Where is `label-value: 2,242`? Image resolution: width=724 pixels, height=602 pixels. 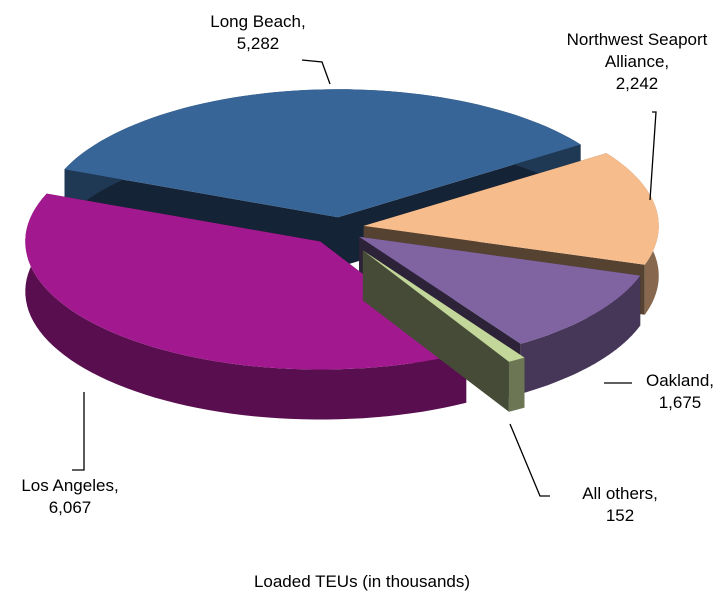
label-value: 2,242 is located at coordinates (637, 83).